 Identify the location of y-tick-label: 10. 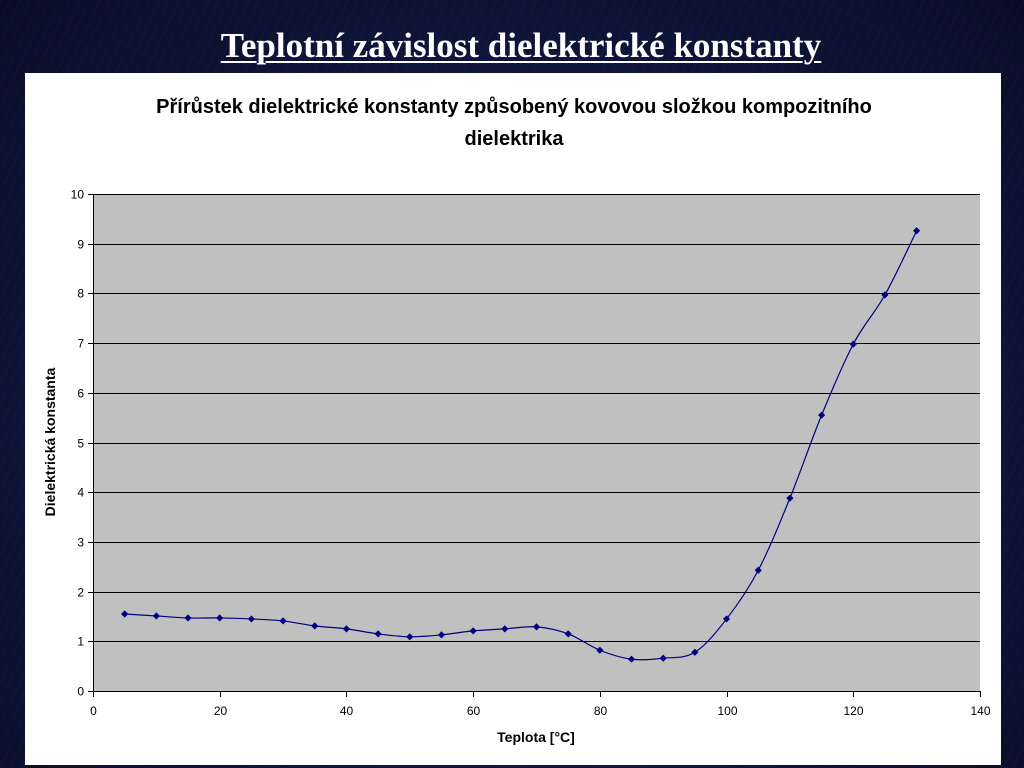
(78, 195).